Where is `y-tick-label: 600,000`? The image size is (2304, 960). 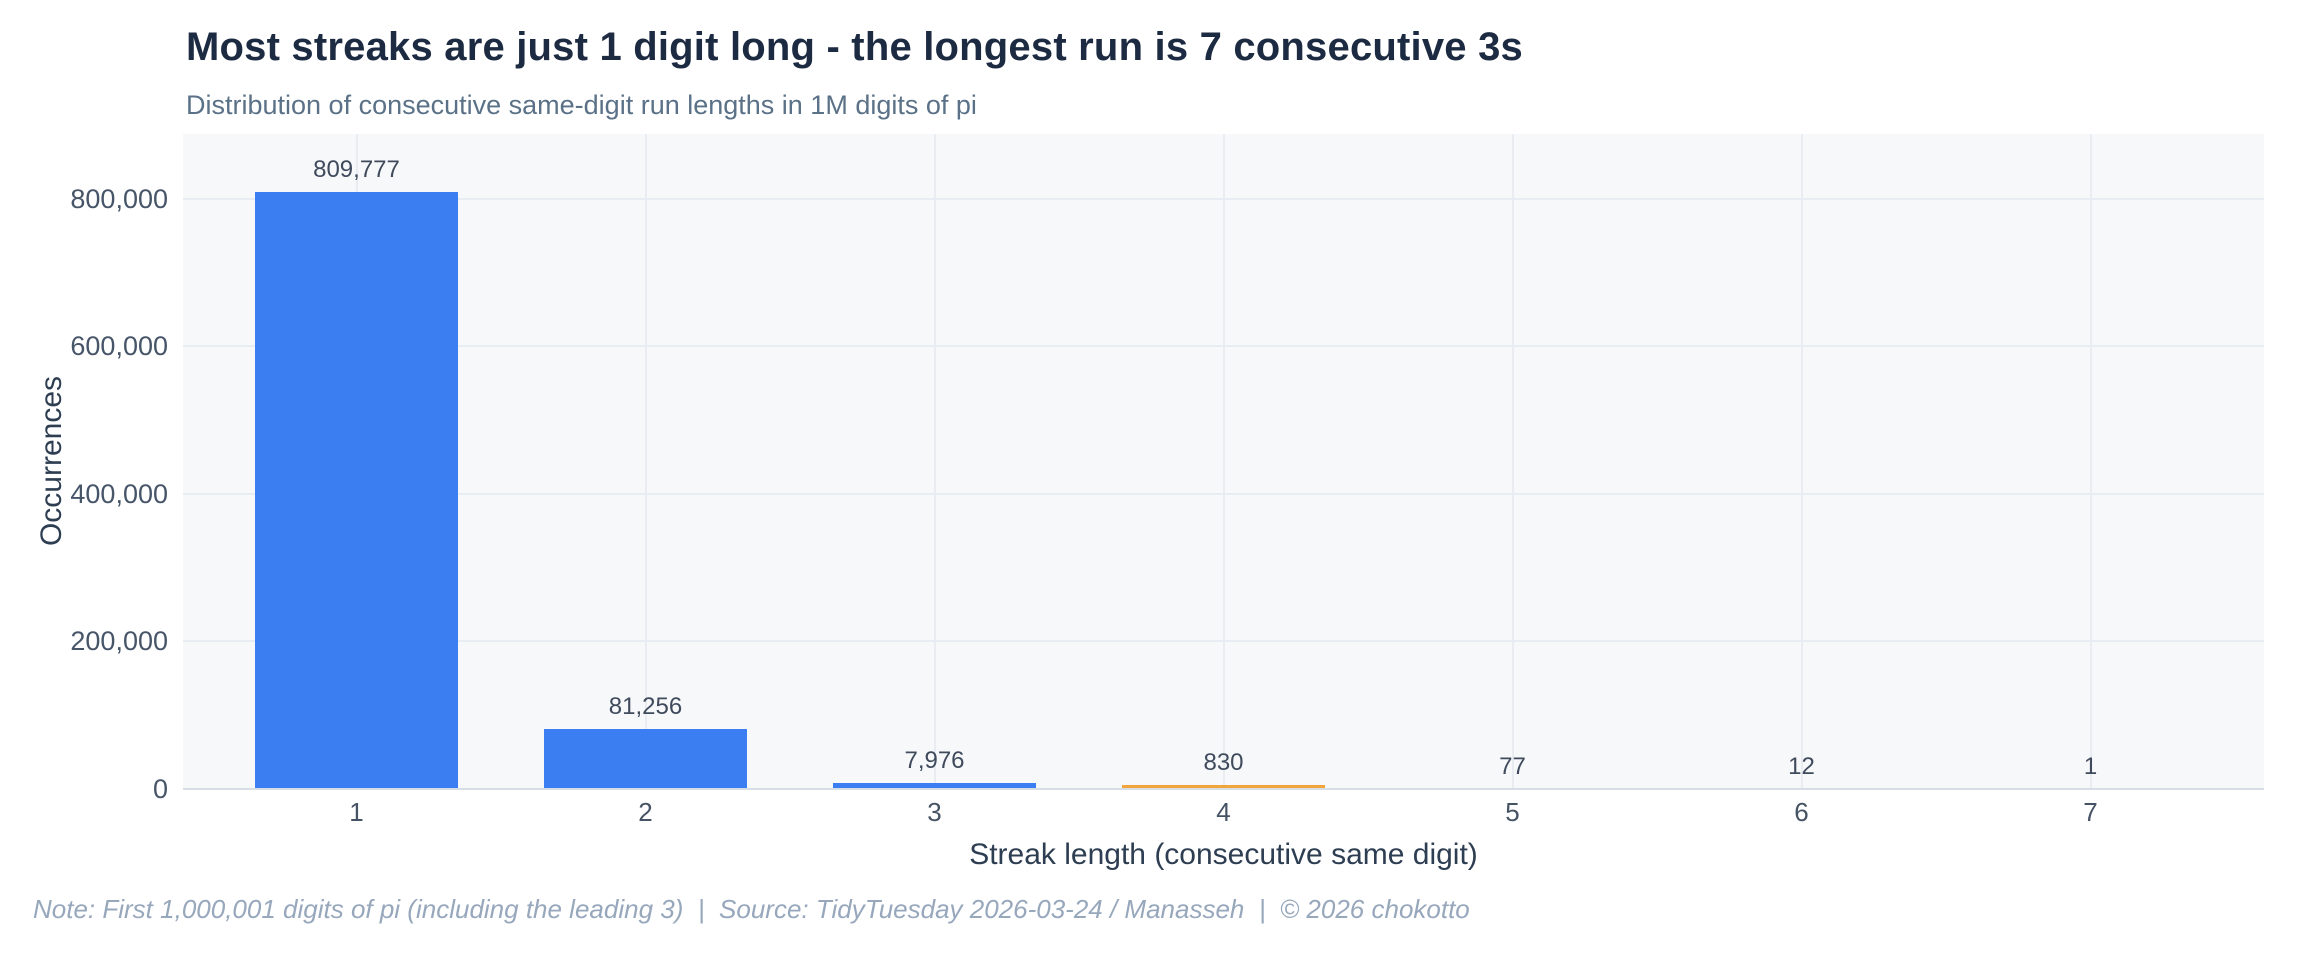 y-tick-label: 600,000 is located at coordinates (119, 346).